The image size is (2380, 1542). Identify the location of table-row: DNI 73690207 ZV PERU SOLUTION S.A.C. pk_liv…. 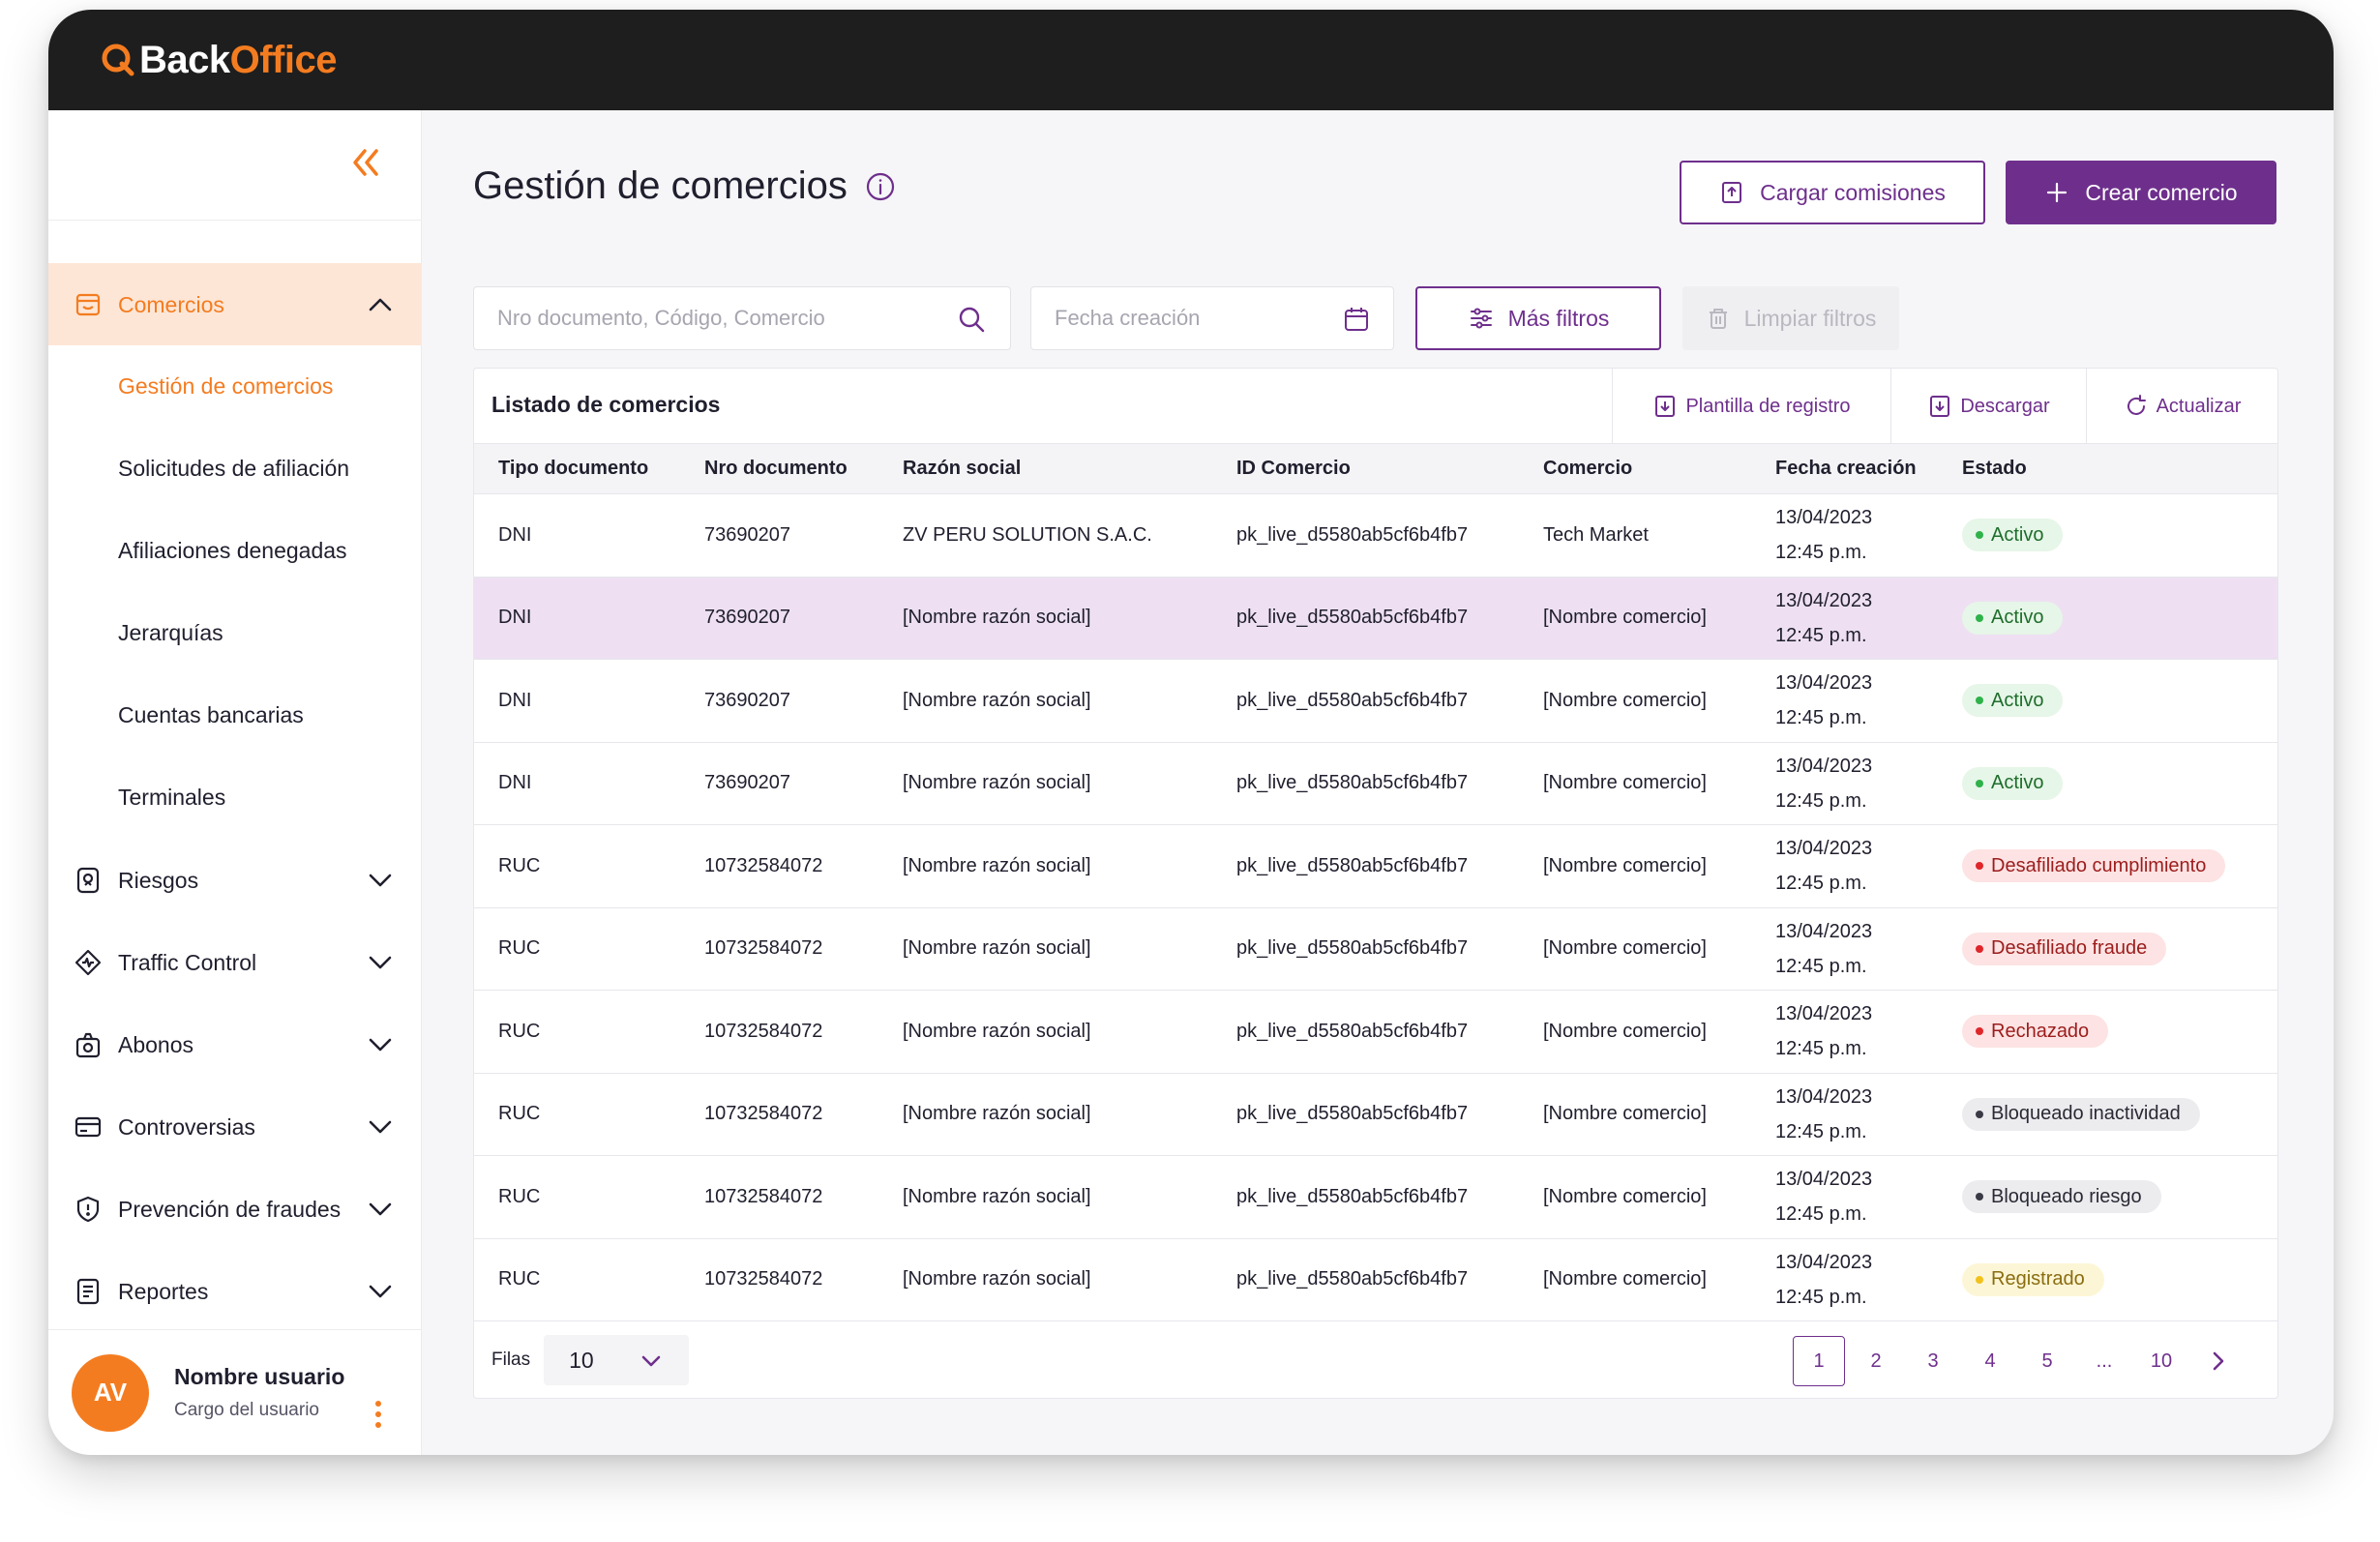
(1376, 536).